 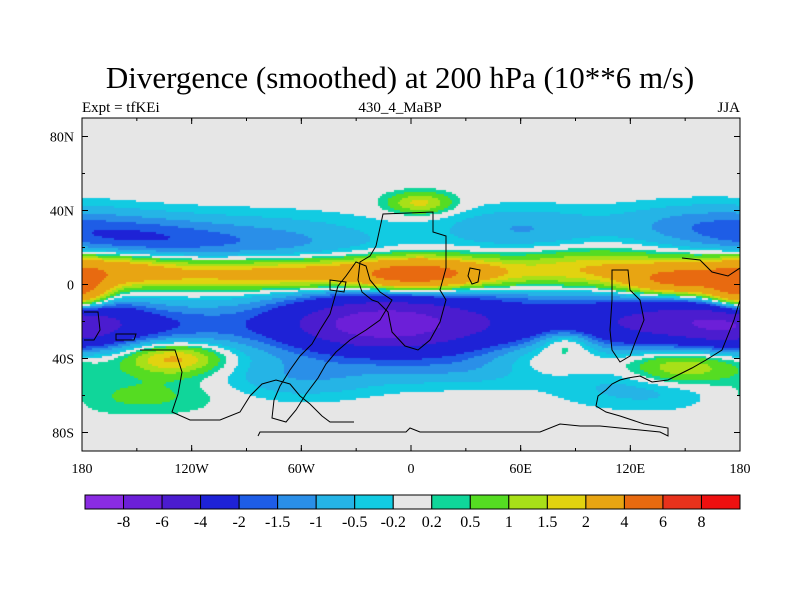 What do you see at coordinates (470, 522) in the screenshot?
I see `colorbar-label: 0.5` at bounding box center [470, 522].